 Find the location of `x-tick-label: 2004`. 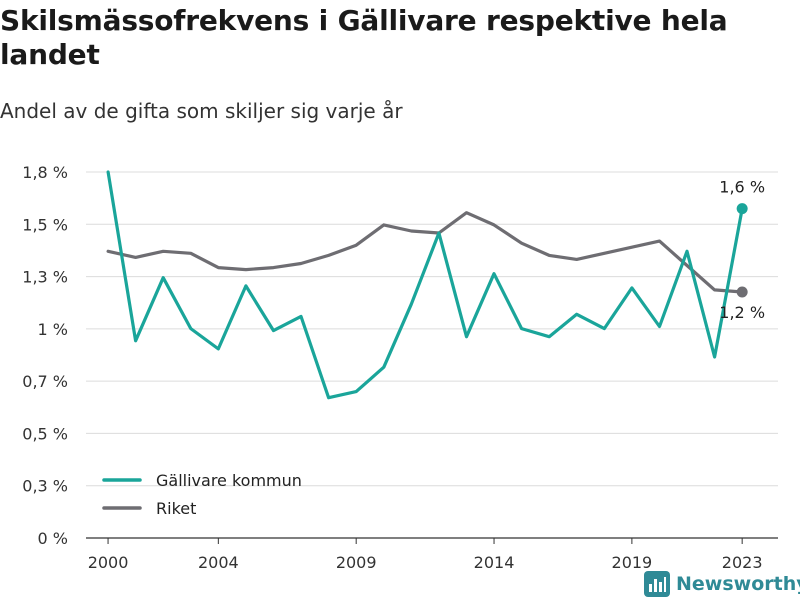

x-tick-label: 2004 is located at coordinates (218, 562).